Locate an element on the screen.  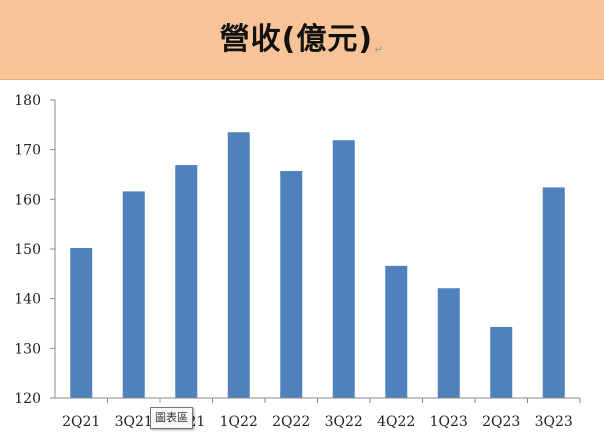
bar-2Q21 is located at coordinates (81, 323).